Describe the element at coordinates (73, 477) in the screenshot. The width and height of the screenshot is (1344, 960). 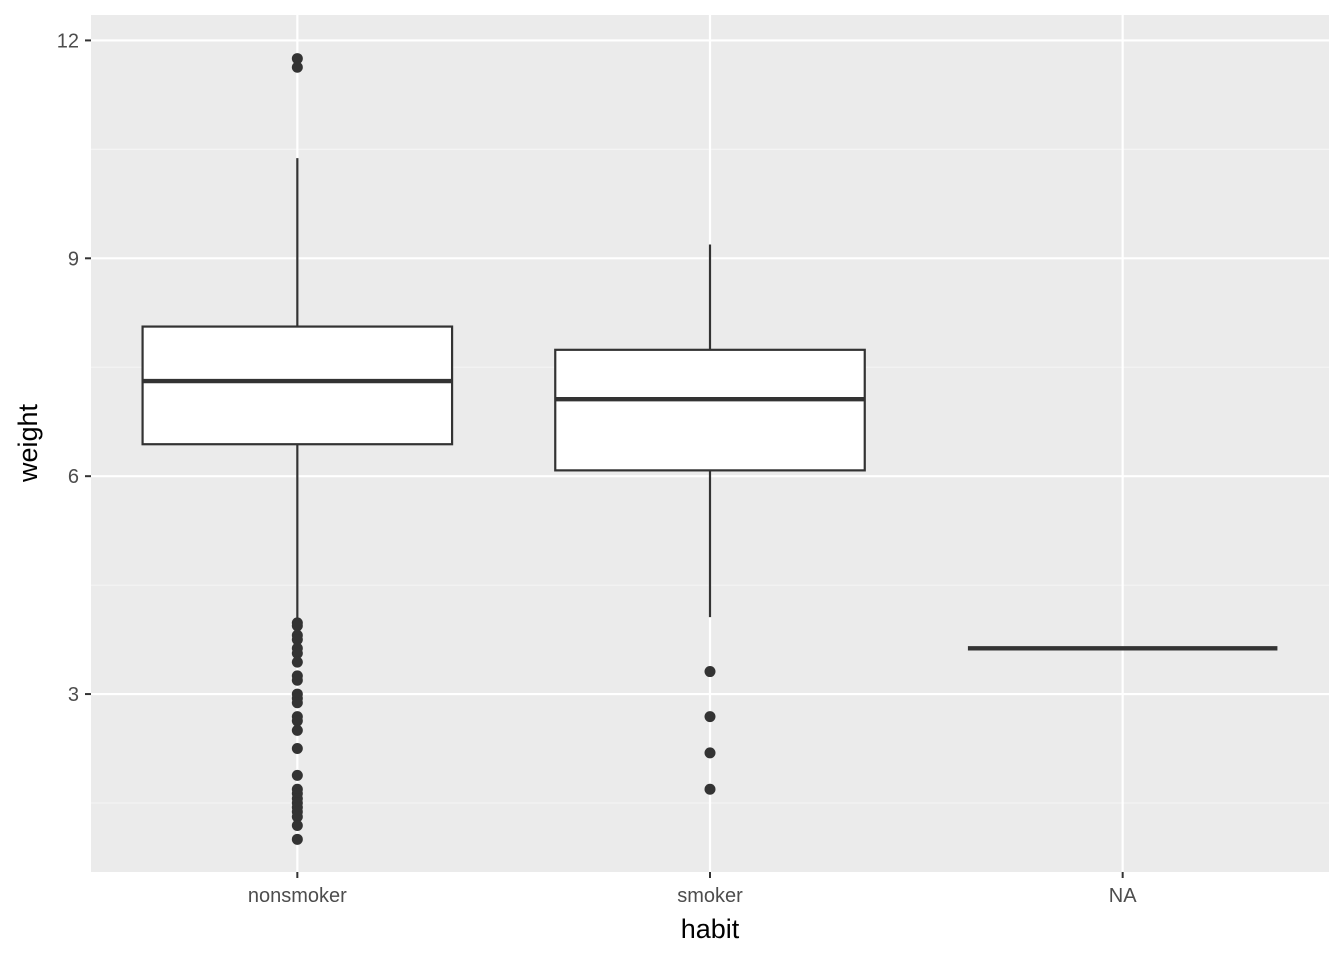
I see `y-tick-label: 6` at that location.